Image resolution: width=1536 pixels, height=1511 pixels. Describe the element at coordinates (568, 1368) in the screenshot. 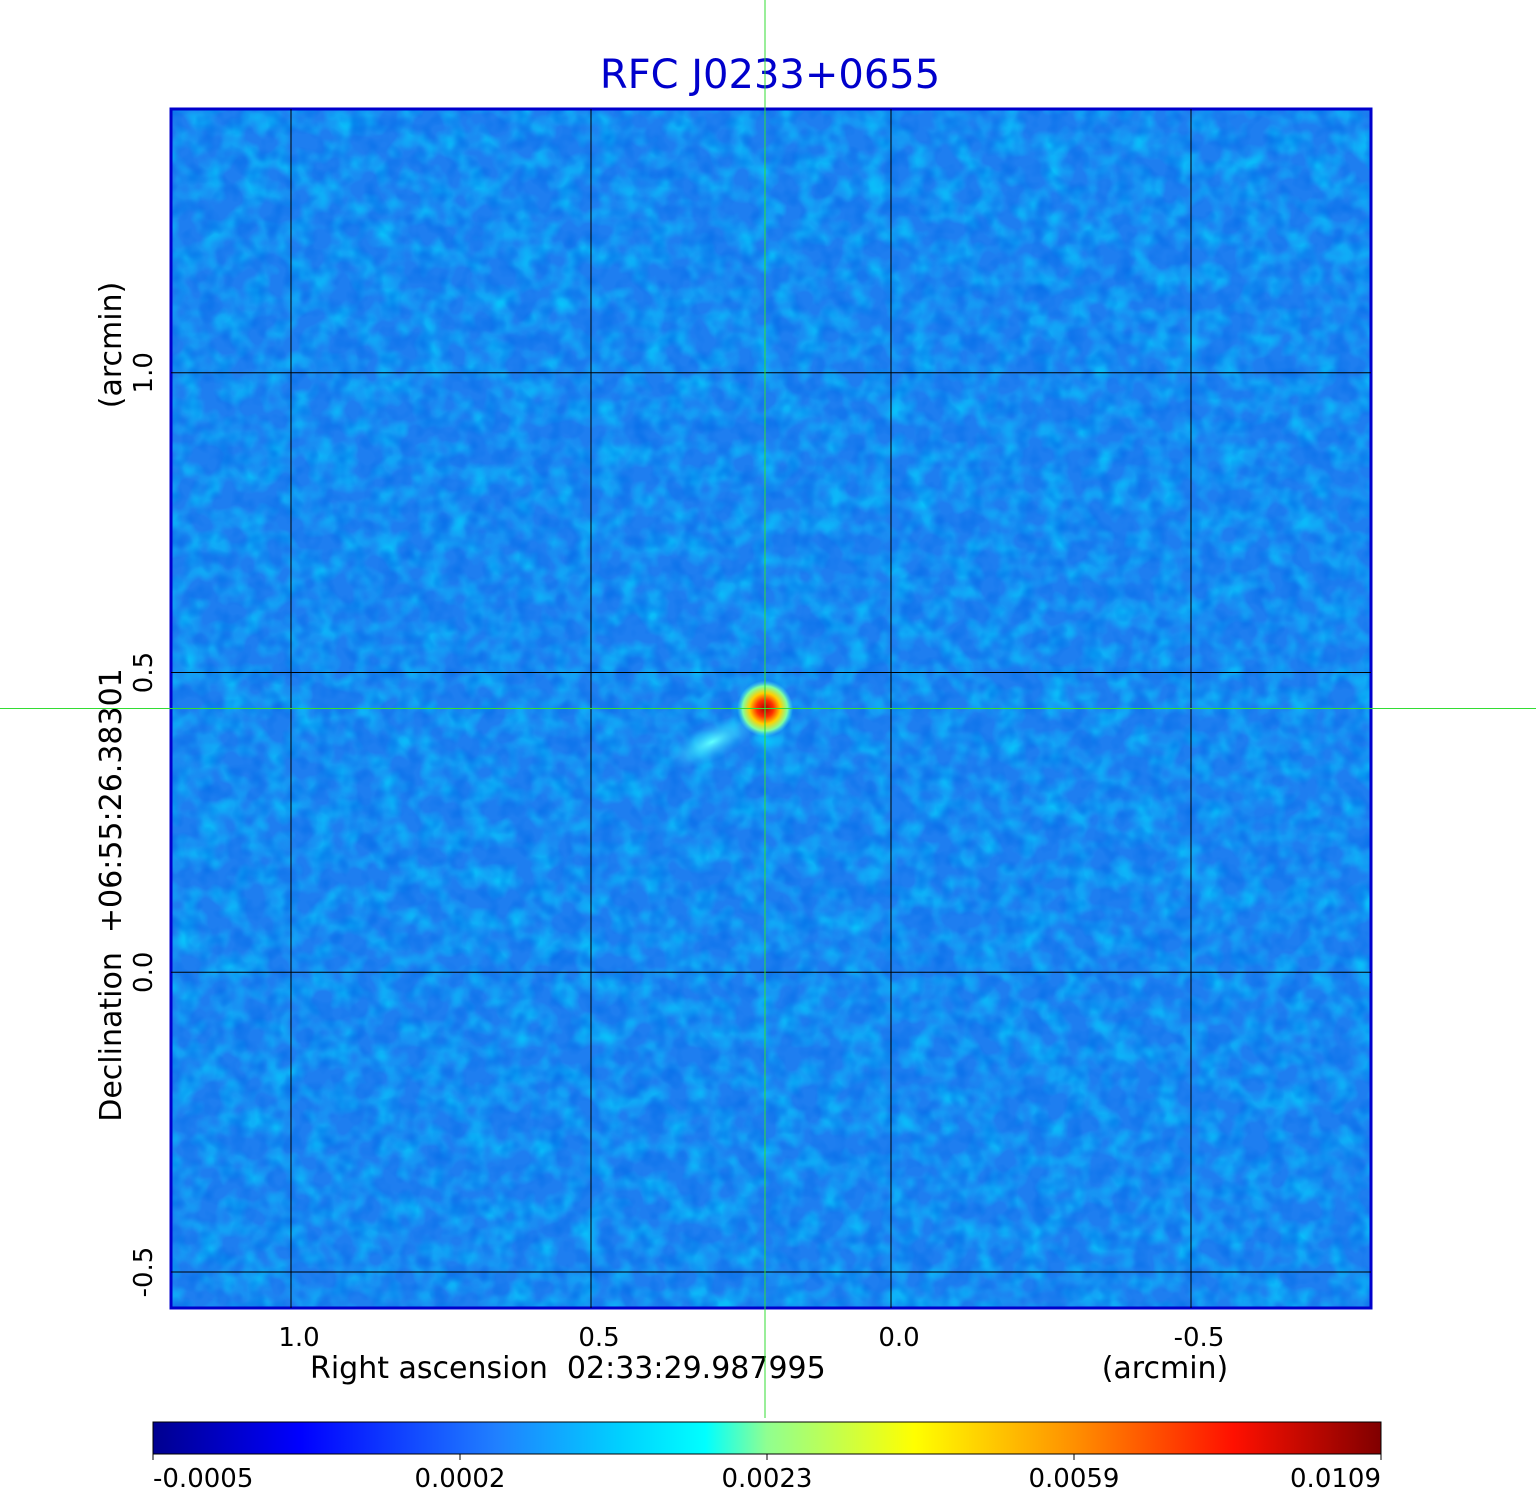

I see `x-axis-label: Right ascension 02:33:29.987995` at that location.